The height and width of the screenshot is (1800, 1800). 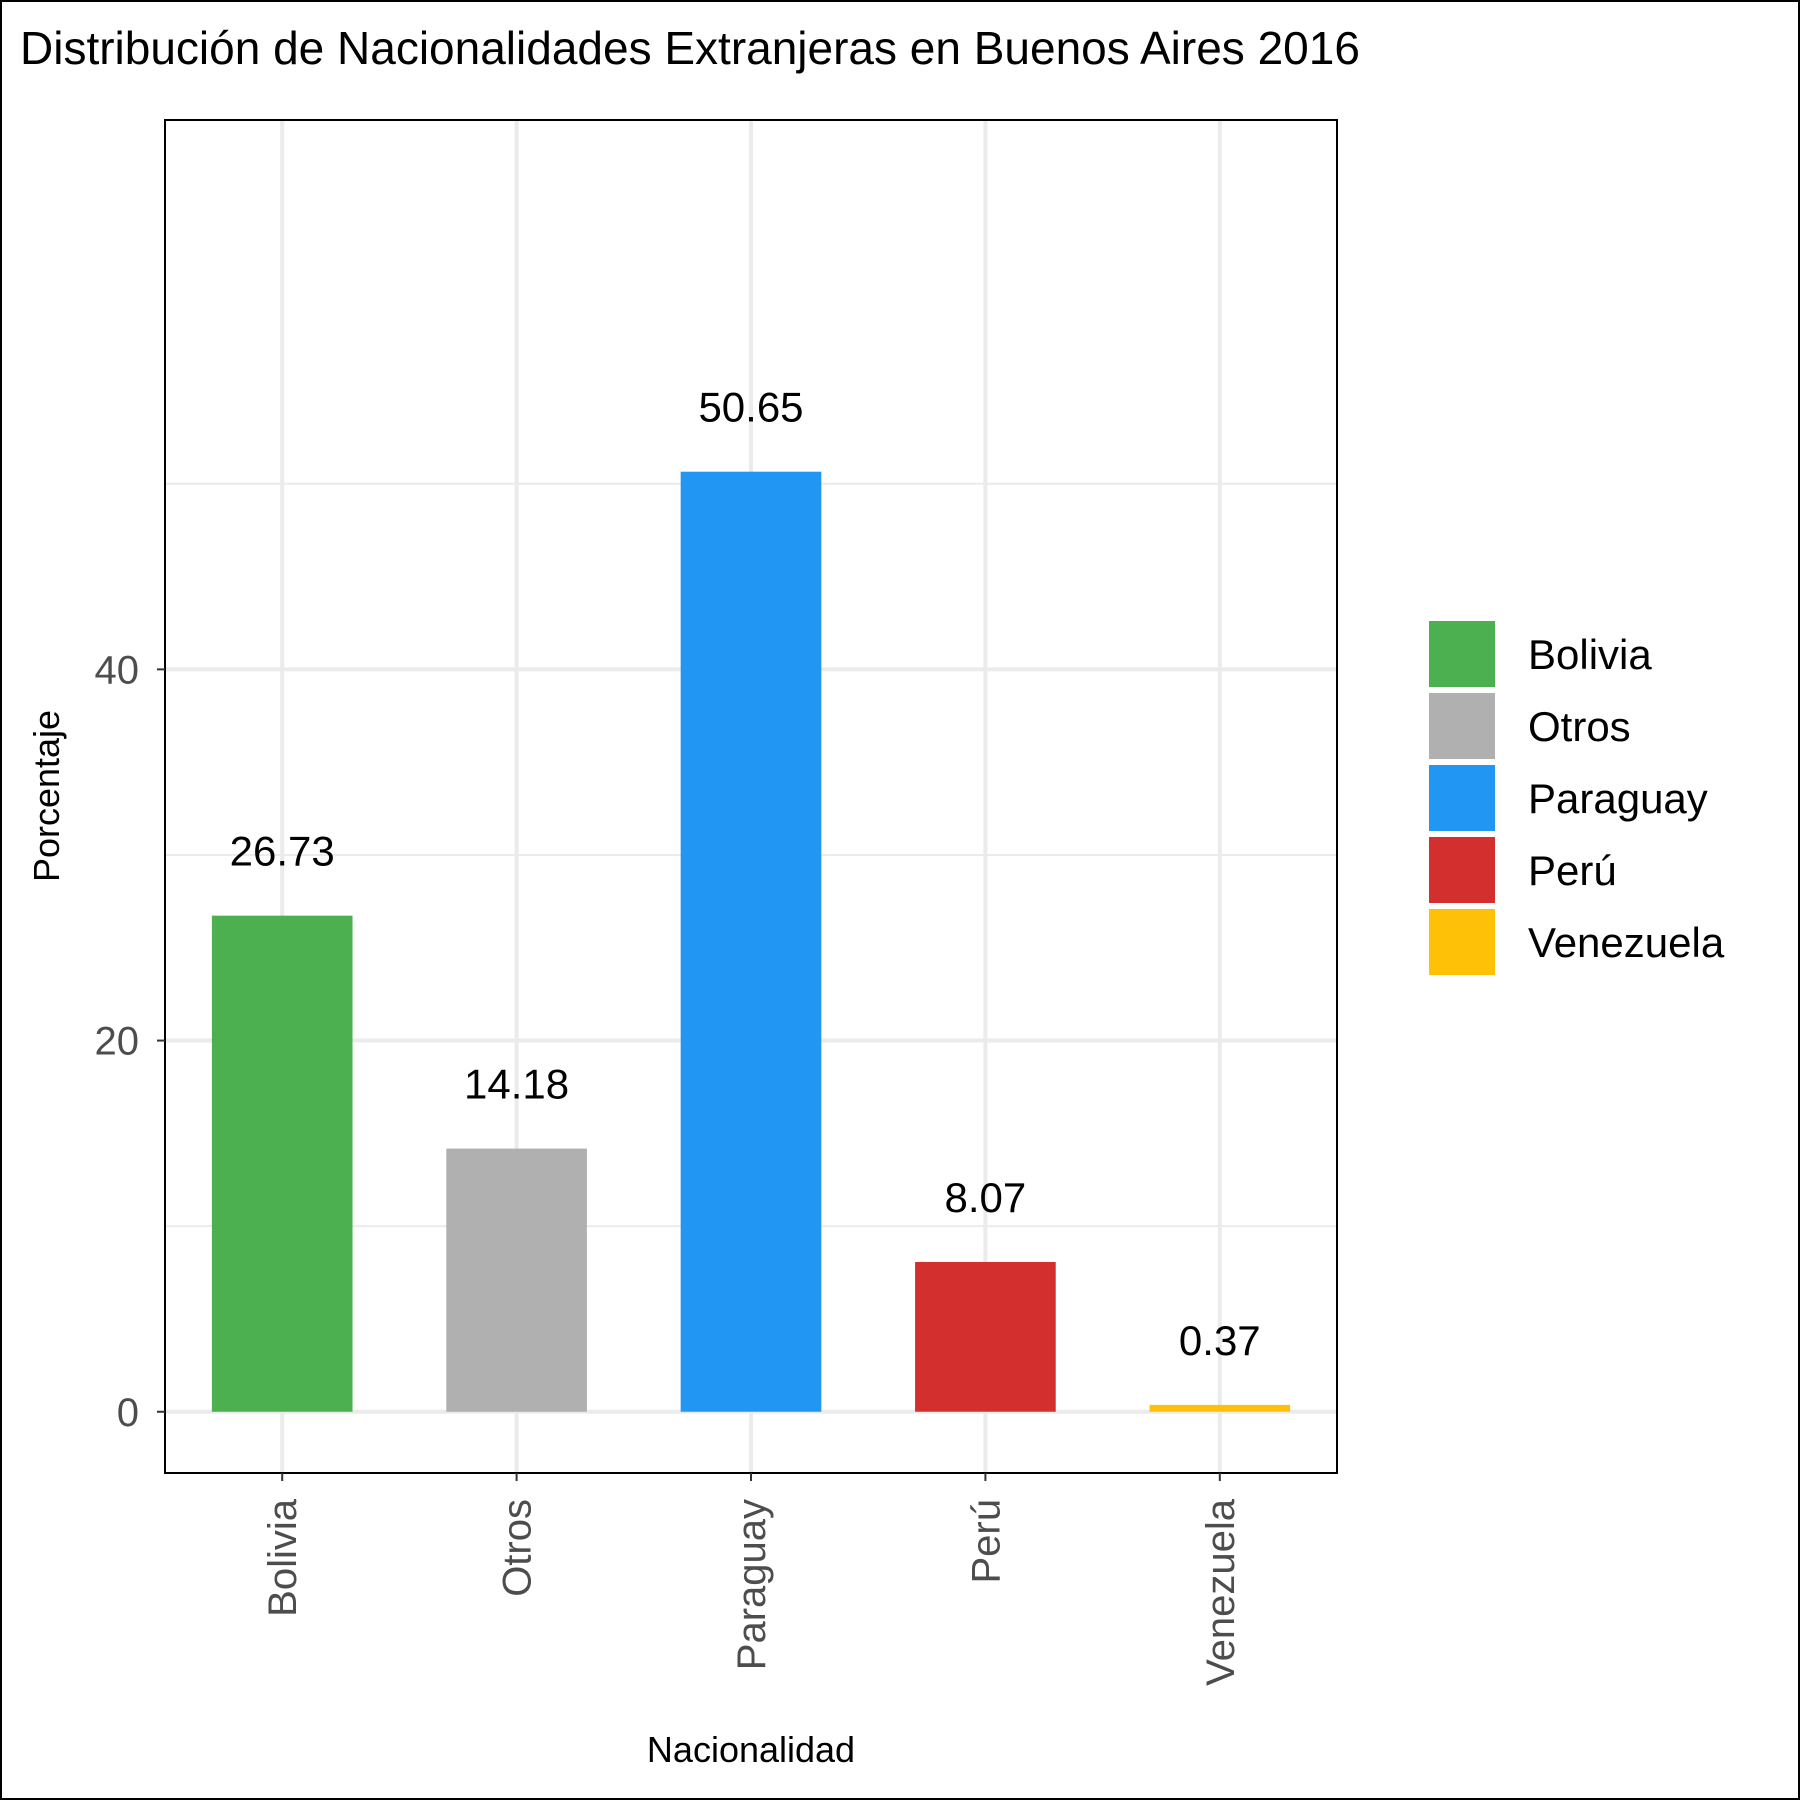 I want to click on x-axis-ticks: Bolivia Otros Paraguay Perú Venezuela, so click(x=752, y=1579).